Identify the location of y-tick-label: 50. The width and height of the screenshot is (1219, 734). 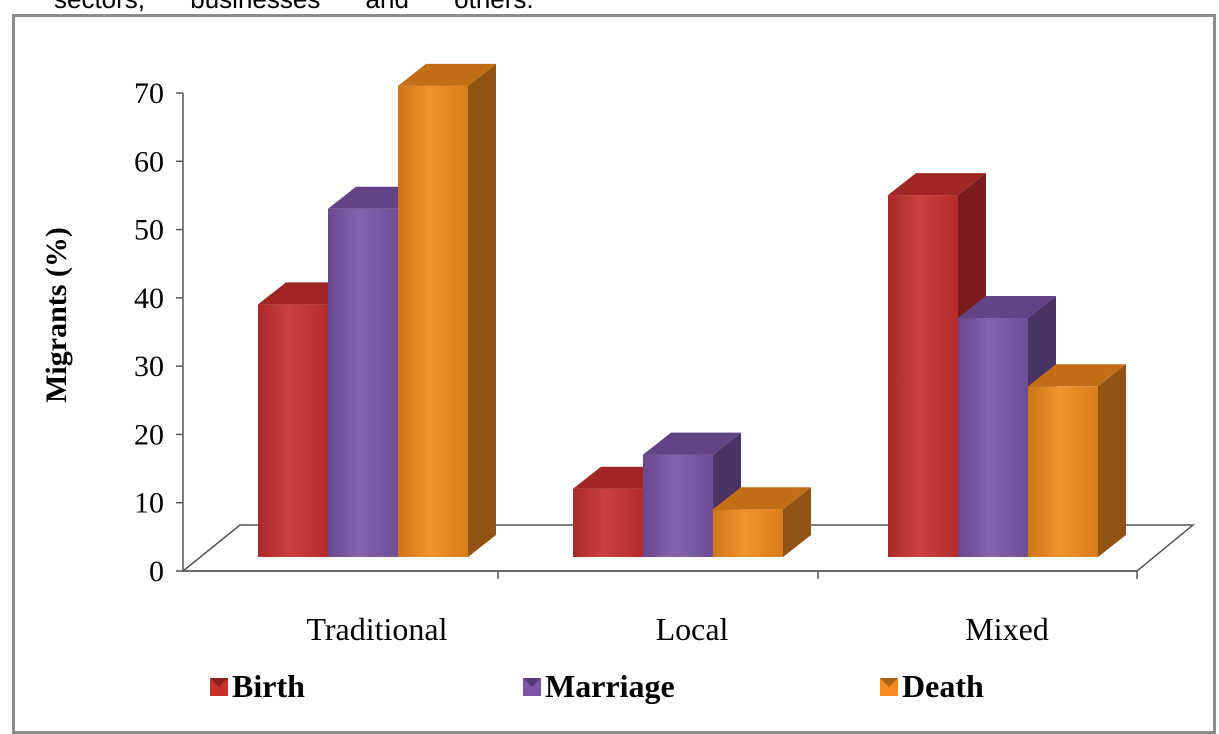
(149, 230).